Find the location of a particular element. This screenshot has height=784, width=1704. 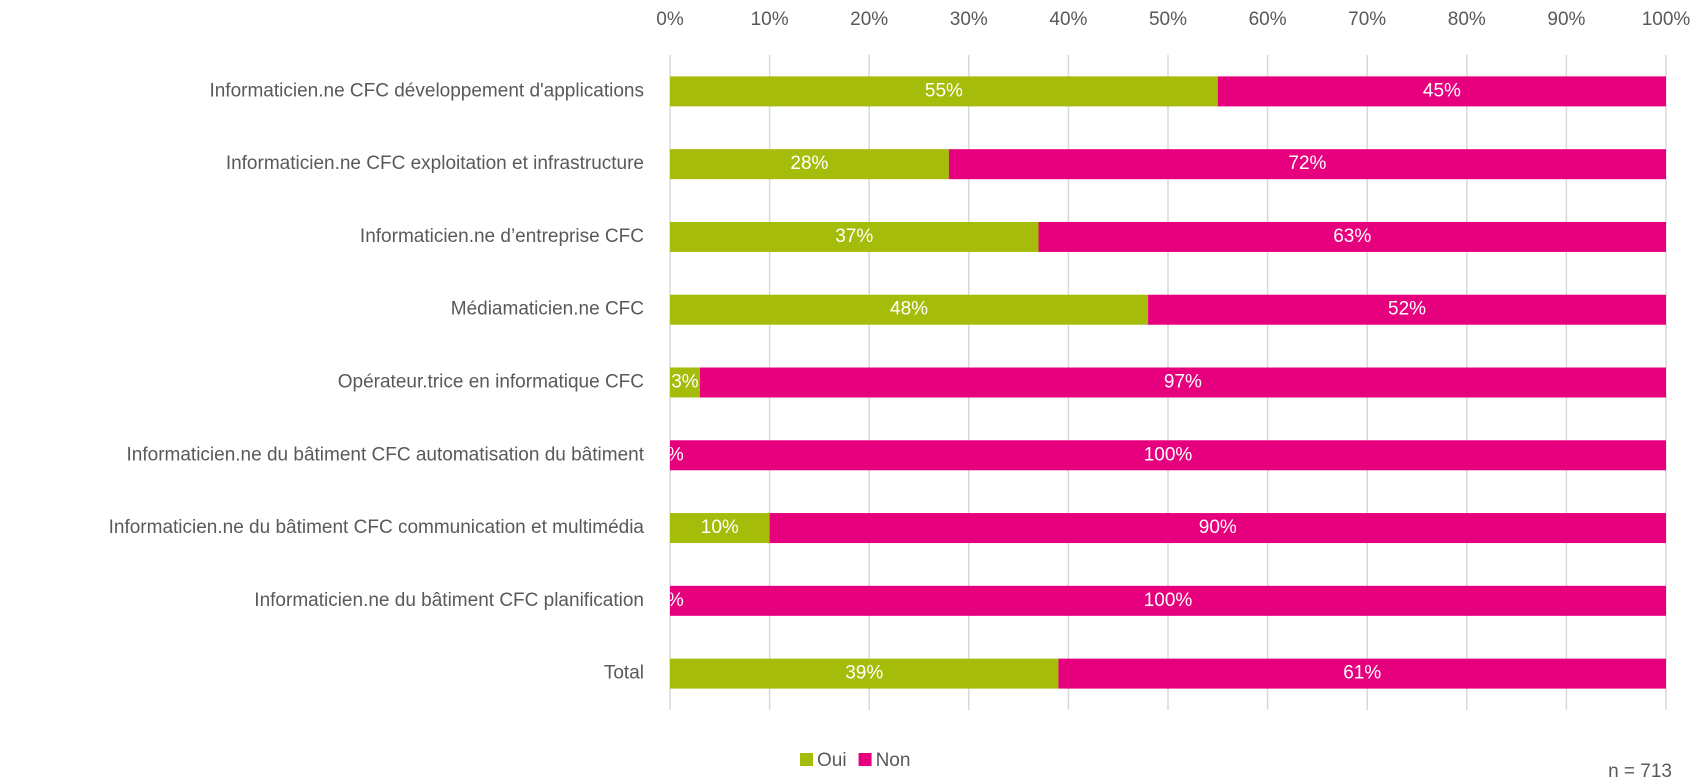

legend-label: Non is located at coordinates (893, 760).